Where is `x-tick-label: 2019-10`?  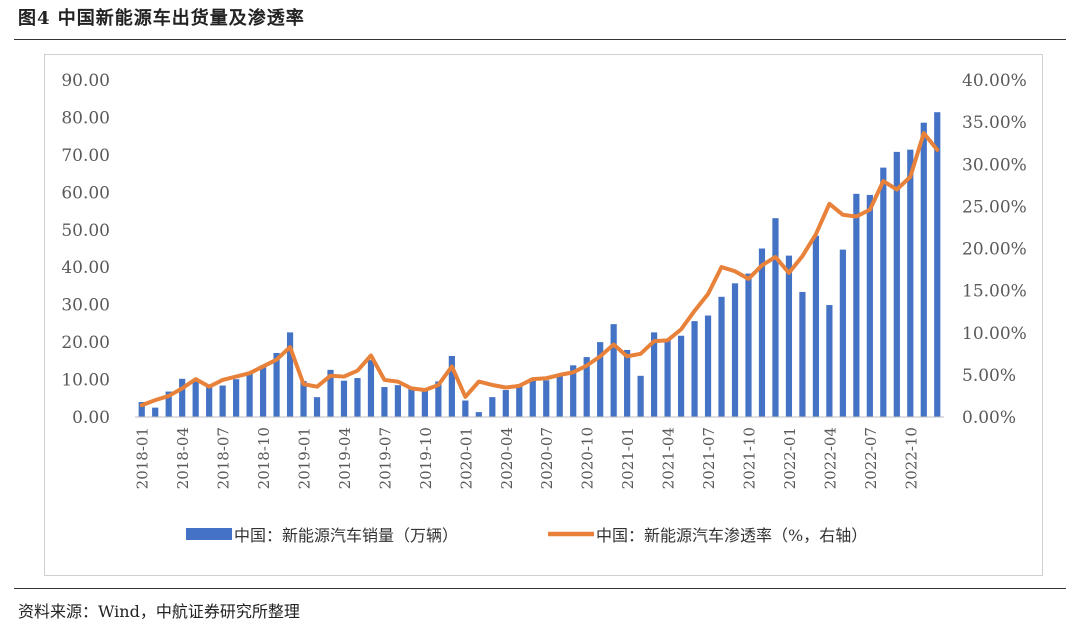 x-tick-label: 2019-10 is located at coordinates (426, 458).